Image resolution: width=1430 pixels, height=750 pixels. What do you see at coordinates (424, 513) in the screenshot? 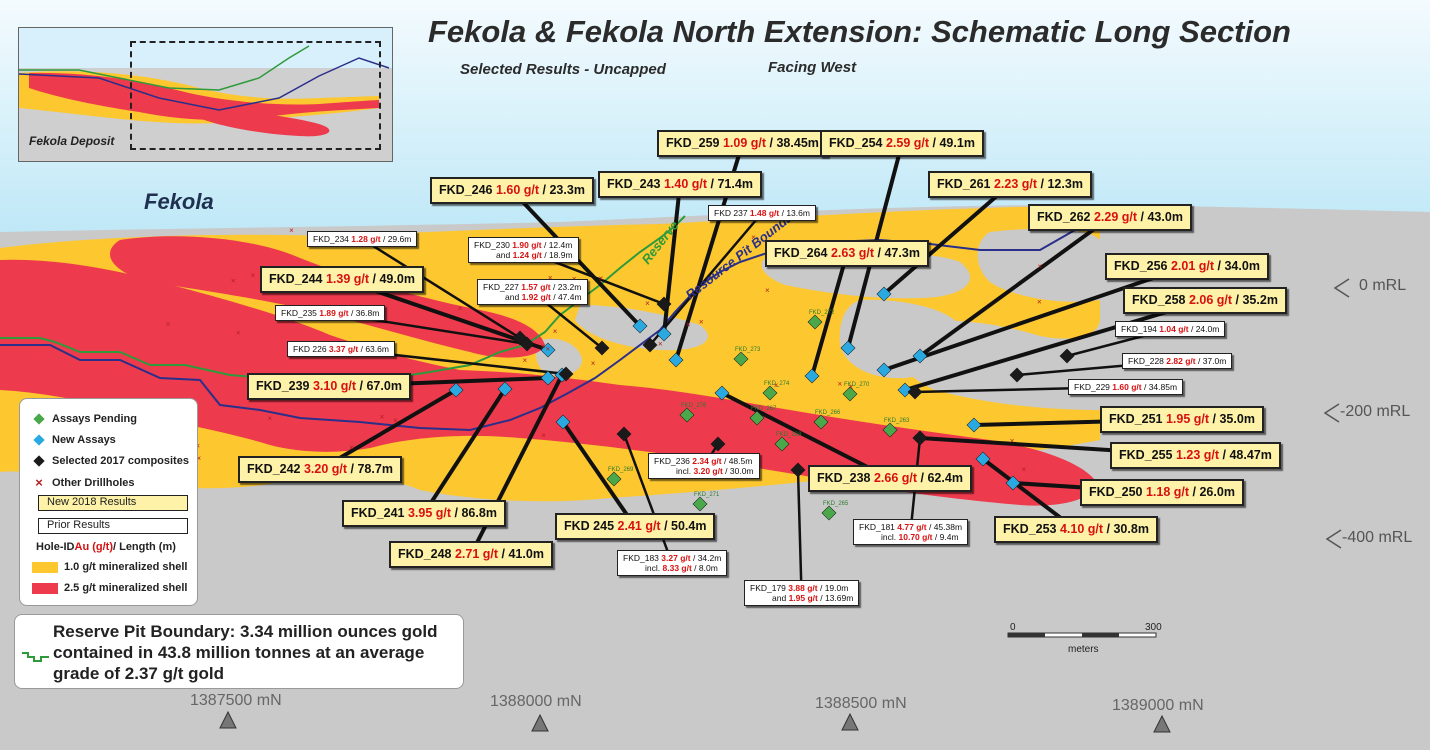
I see `result-label-fkd-241: FKD_241 3.95 g/t / 86.8m` at bounding box center [424, 513].